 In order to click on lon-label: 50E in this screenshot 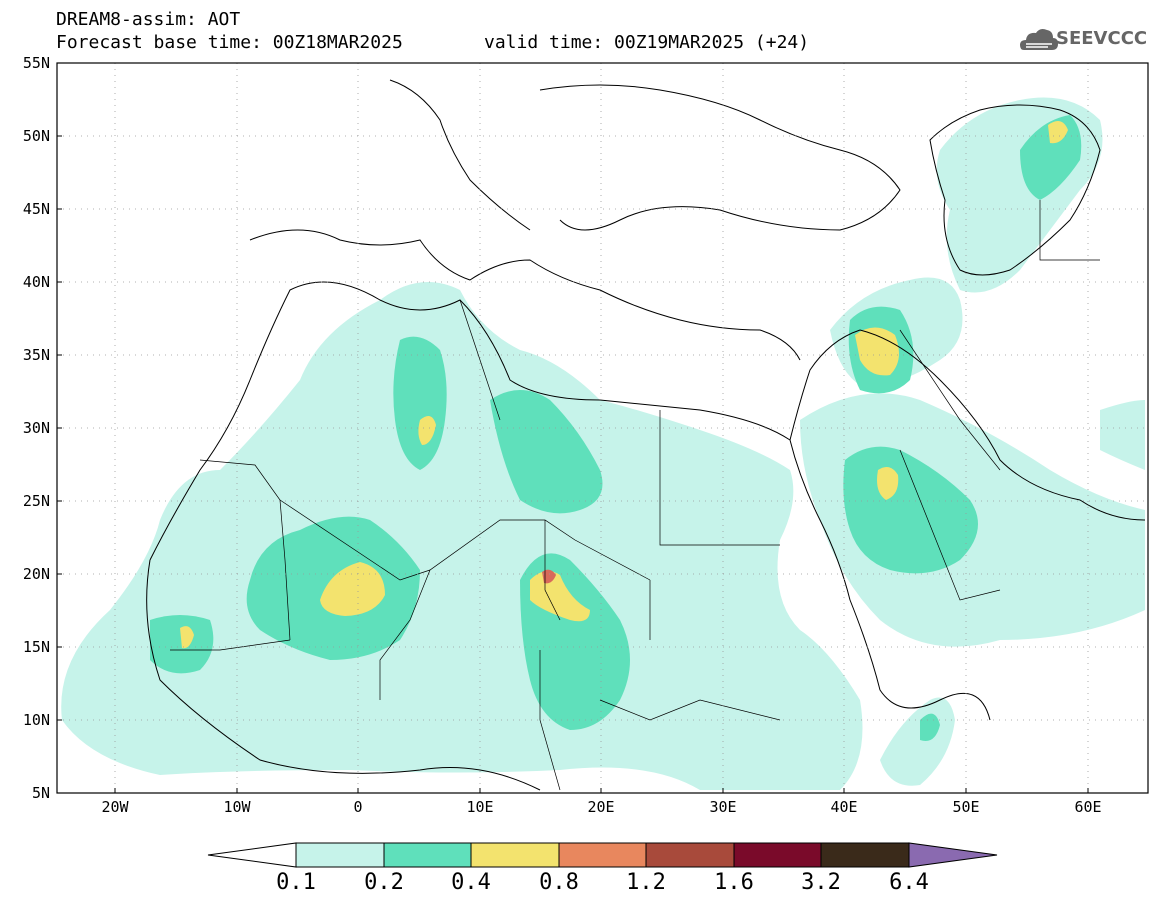, I will do `click(965, 807)`.